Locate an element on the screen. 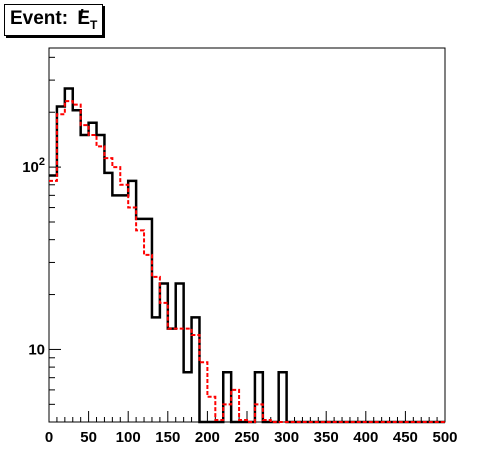  x-tick-label: 500 is located at coordinates (444, 437).